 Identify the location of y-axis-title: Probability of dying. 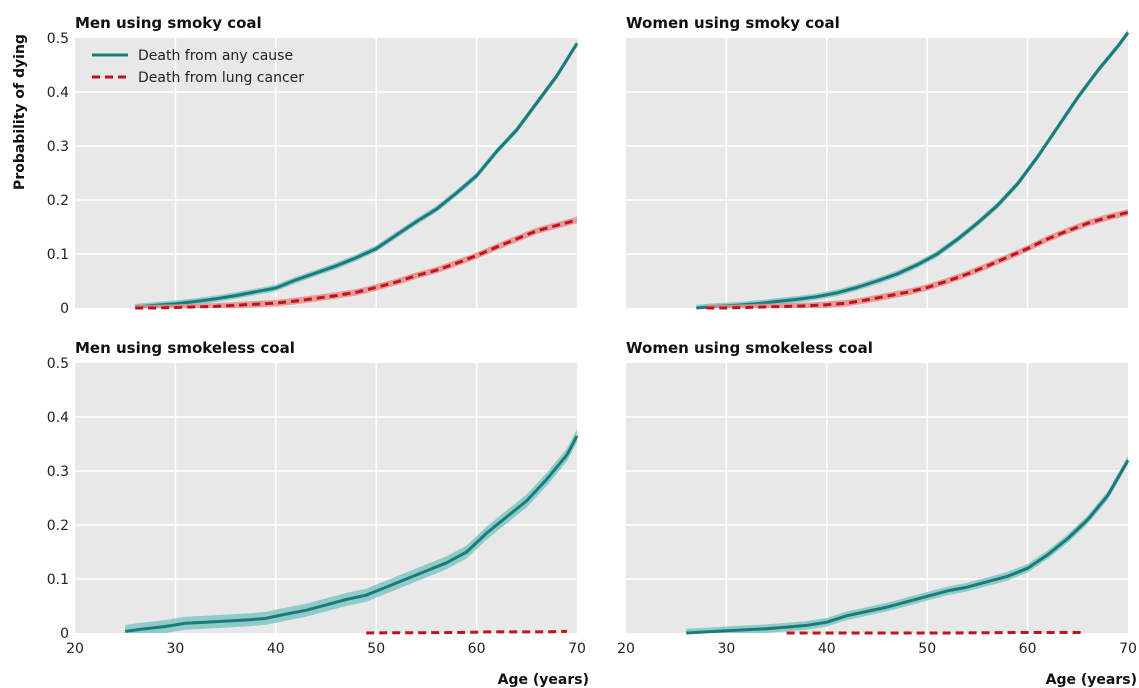
(20, 112).